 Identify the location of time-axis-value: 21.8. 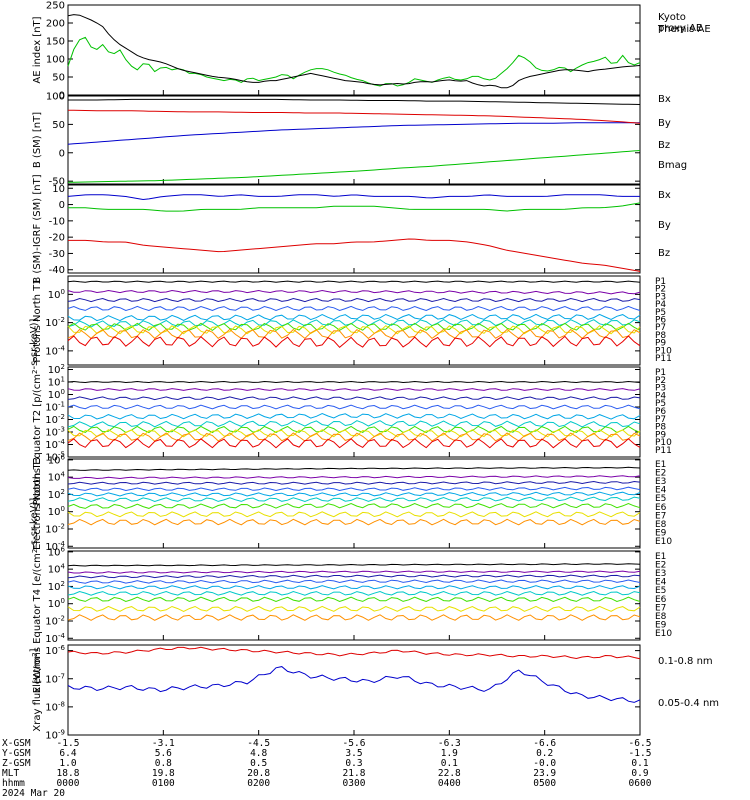
(354, 773).